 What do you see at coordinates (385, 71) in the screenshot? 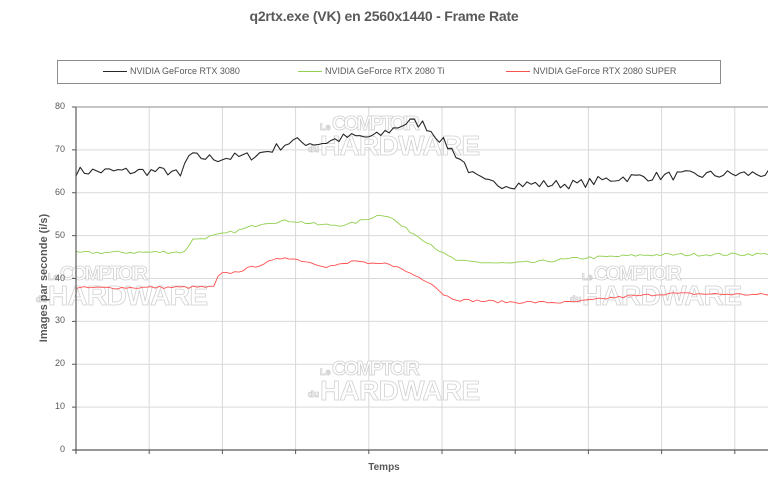
I see `legend-label: NVIDIA GeForce RTX 2080 Ti` at bounding box center [385, 71].